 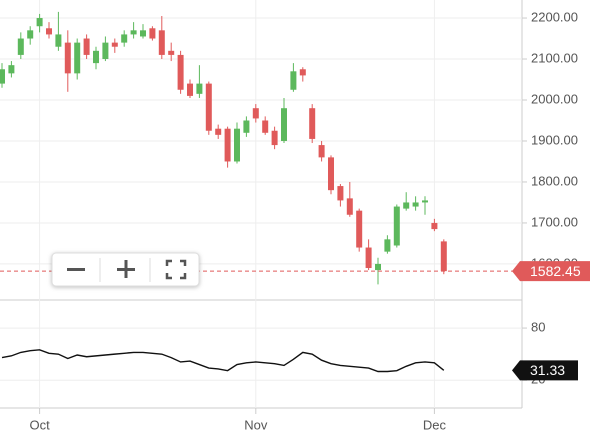 What do you see at coordinates (256, 424) in the screenshot?
I see `x-tick-label: Nov` at bounding box center [256, 424].